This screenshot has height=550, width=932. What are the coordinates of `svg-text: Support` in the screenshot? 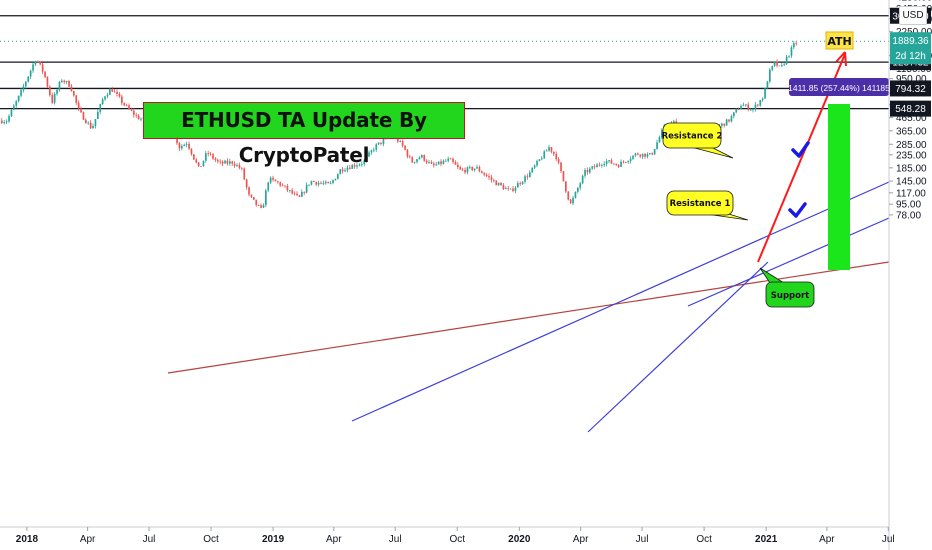 It's located at (790, 296).